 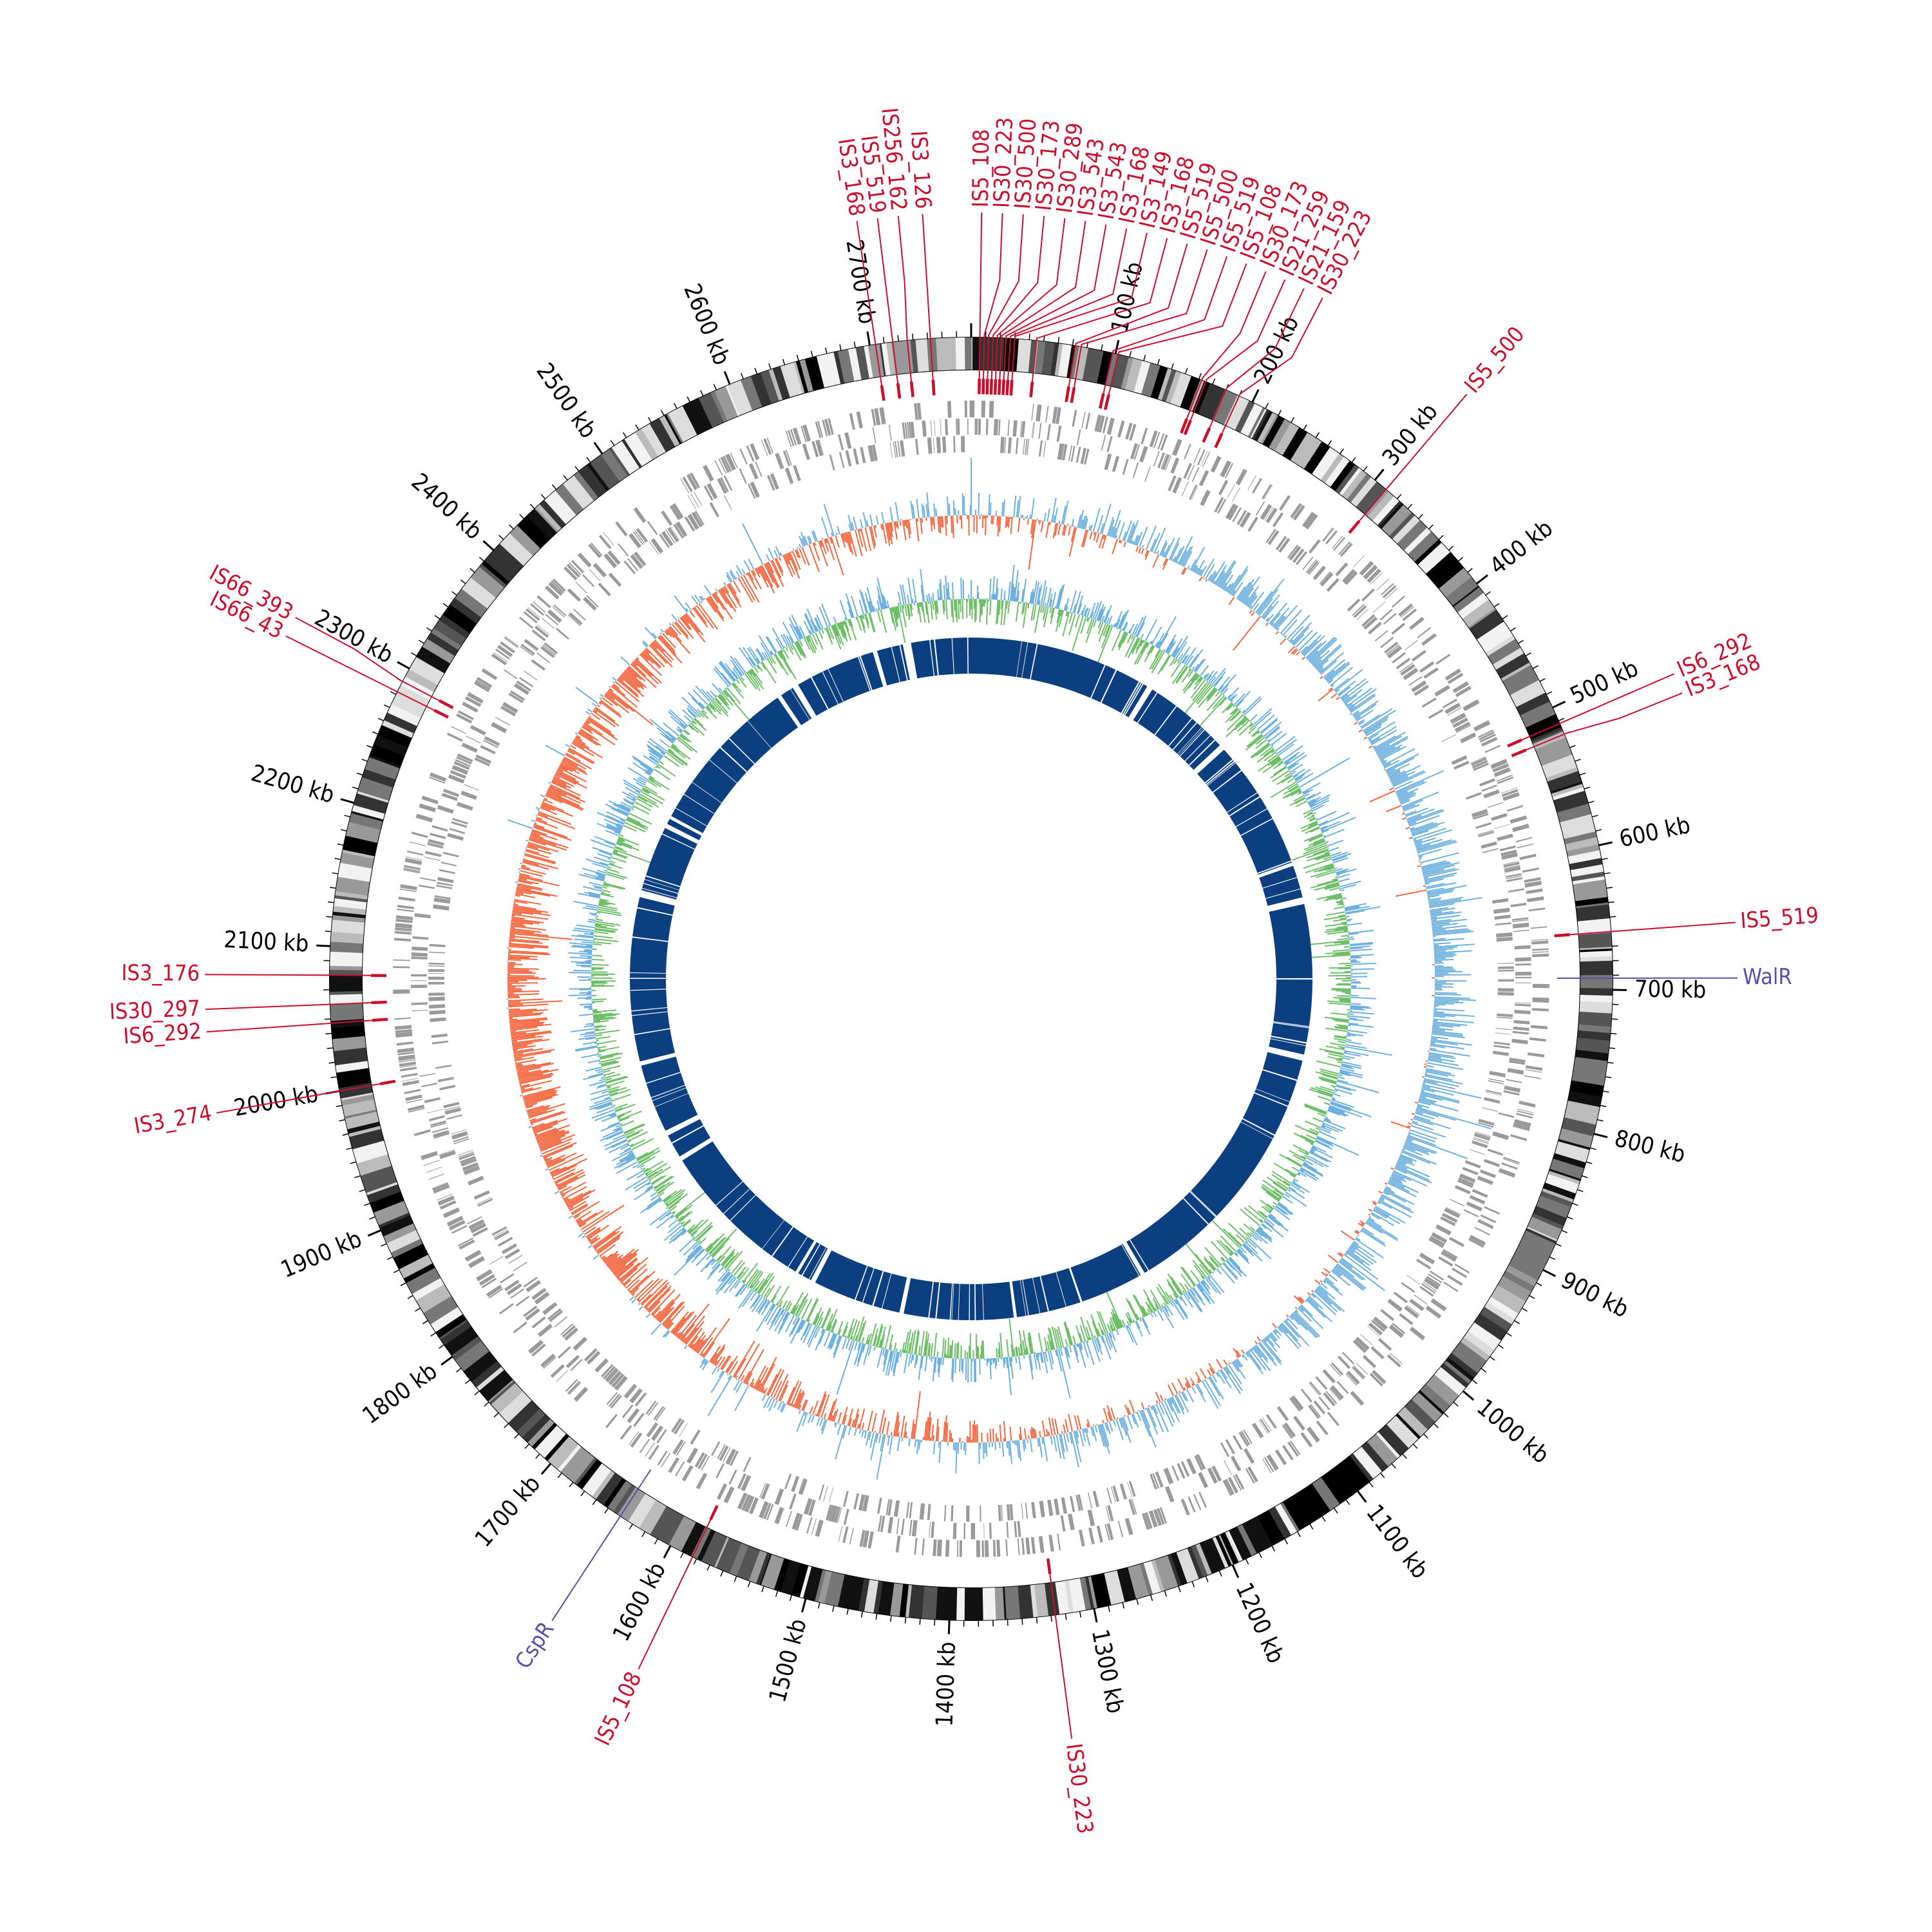 I want to click on callout-leader-line, so click(x=1067, y=311).